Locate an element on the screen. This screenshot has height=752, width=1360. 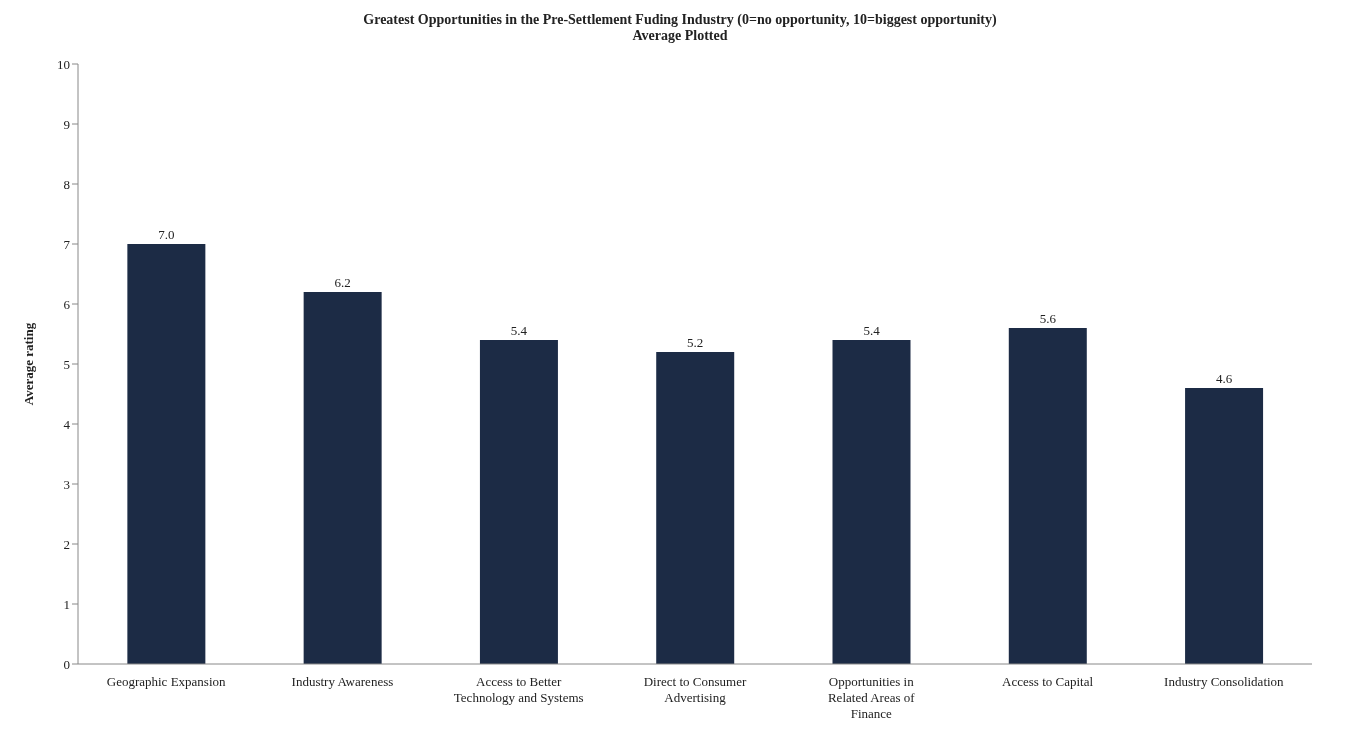
x-tick-label: Industry Awareness is located at coordinates (342, 681).